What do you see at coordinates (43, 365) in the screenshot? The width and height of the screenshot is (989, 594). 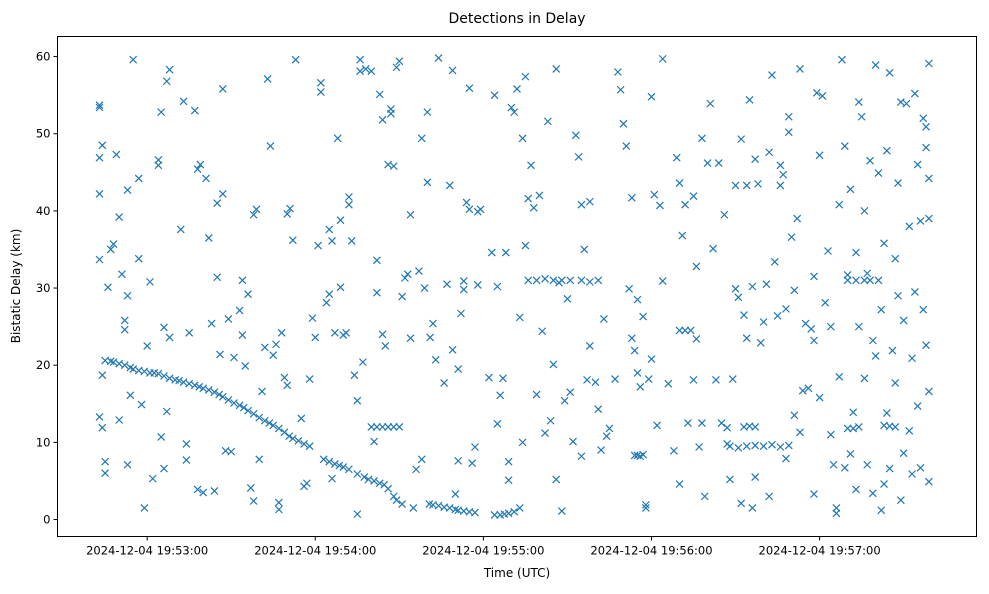 I see `y-tick-label: 20` at bounding box center [43, 365].